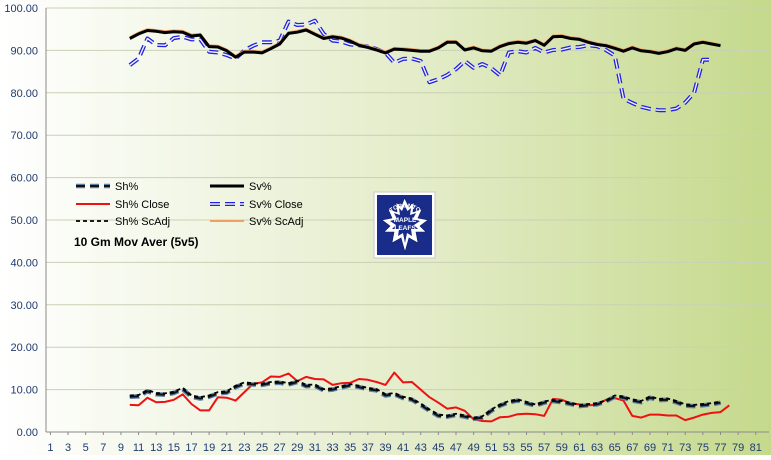 This screenshot has width=771, height=460. What do you see at coordinates (350, 448) in the screenshot?
I see `x-tick-label: 35` at bounding box center [350, 448].